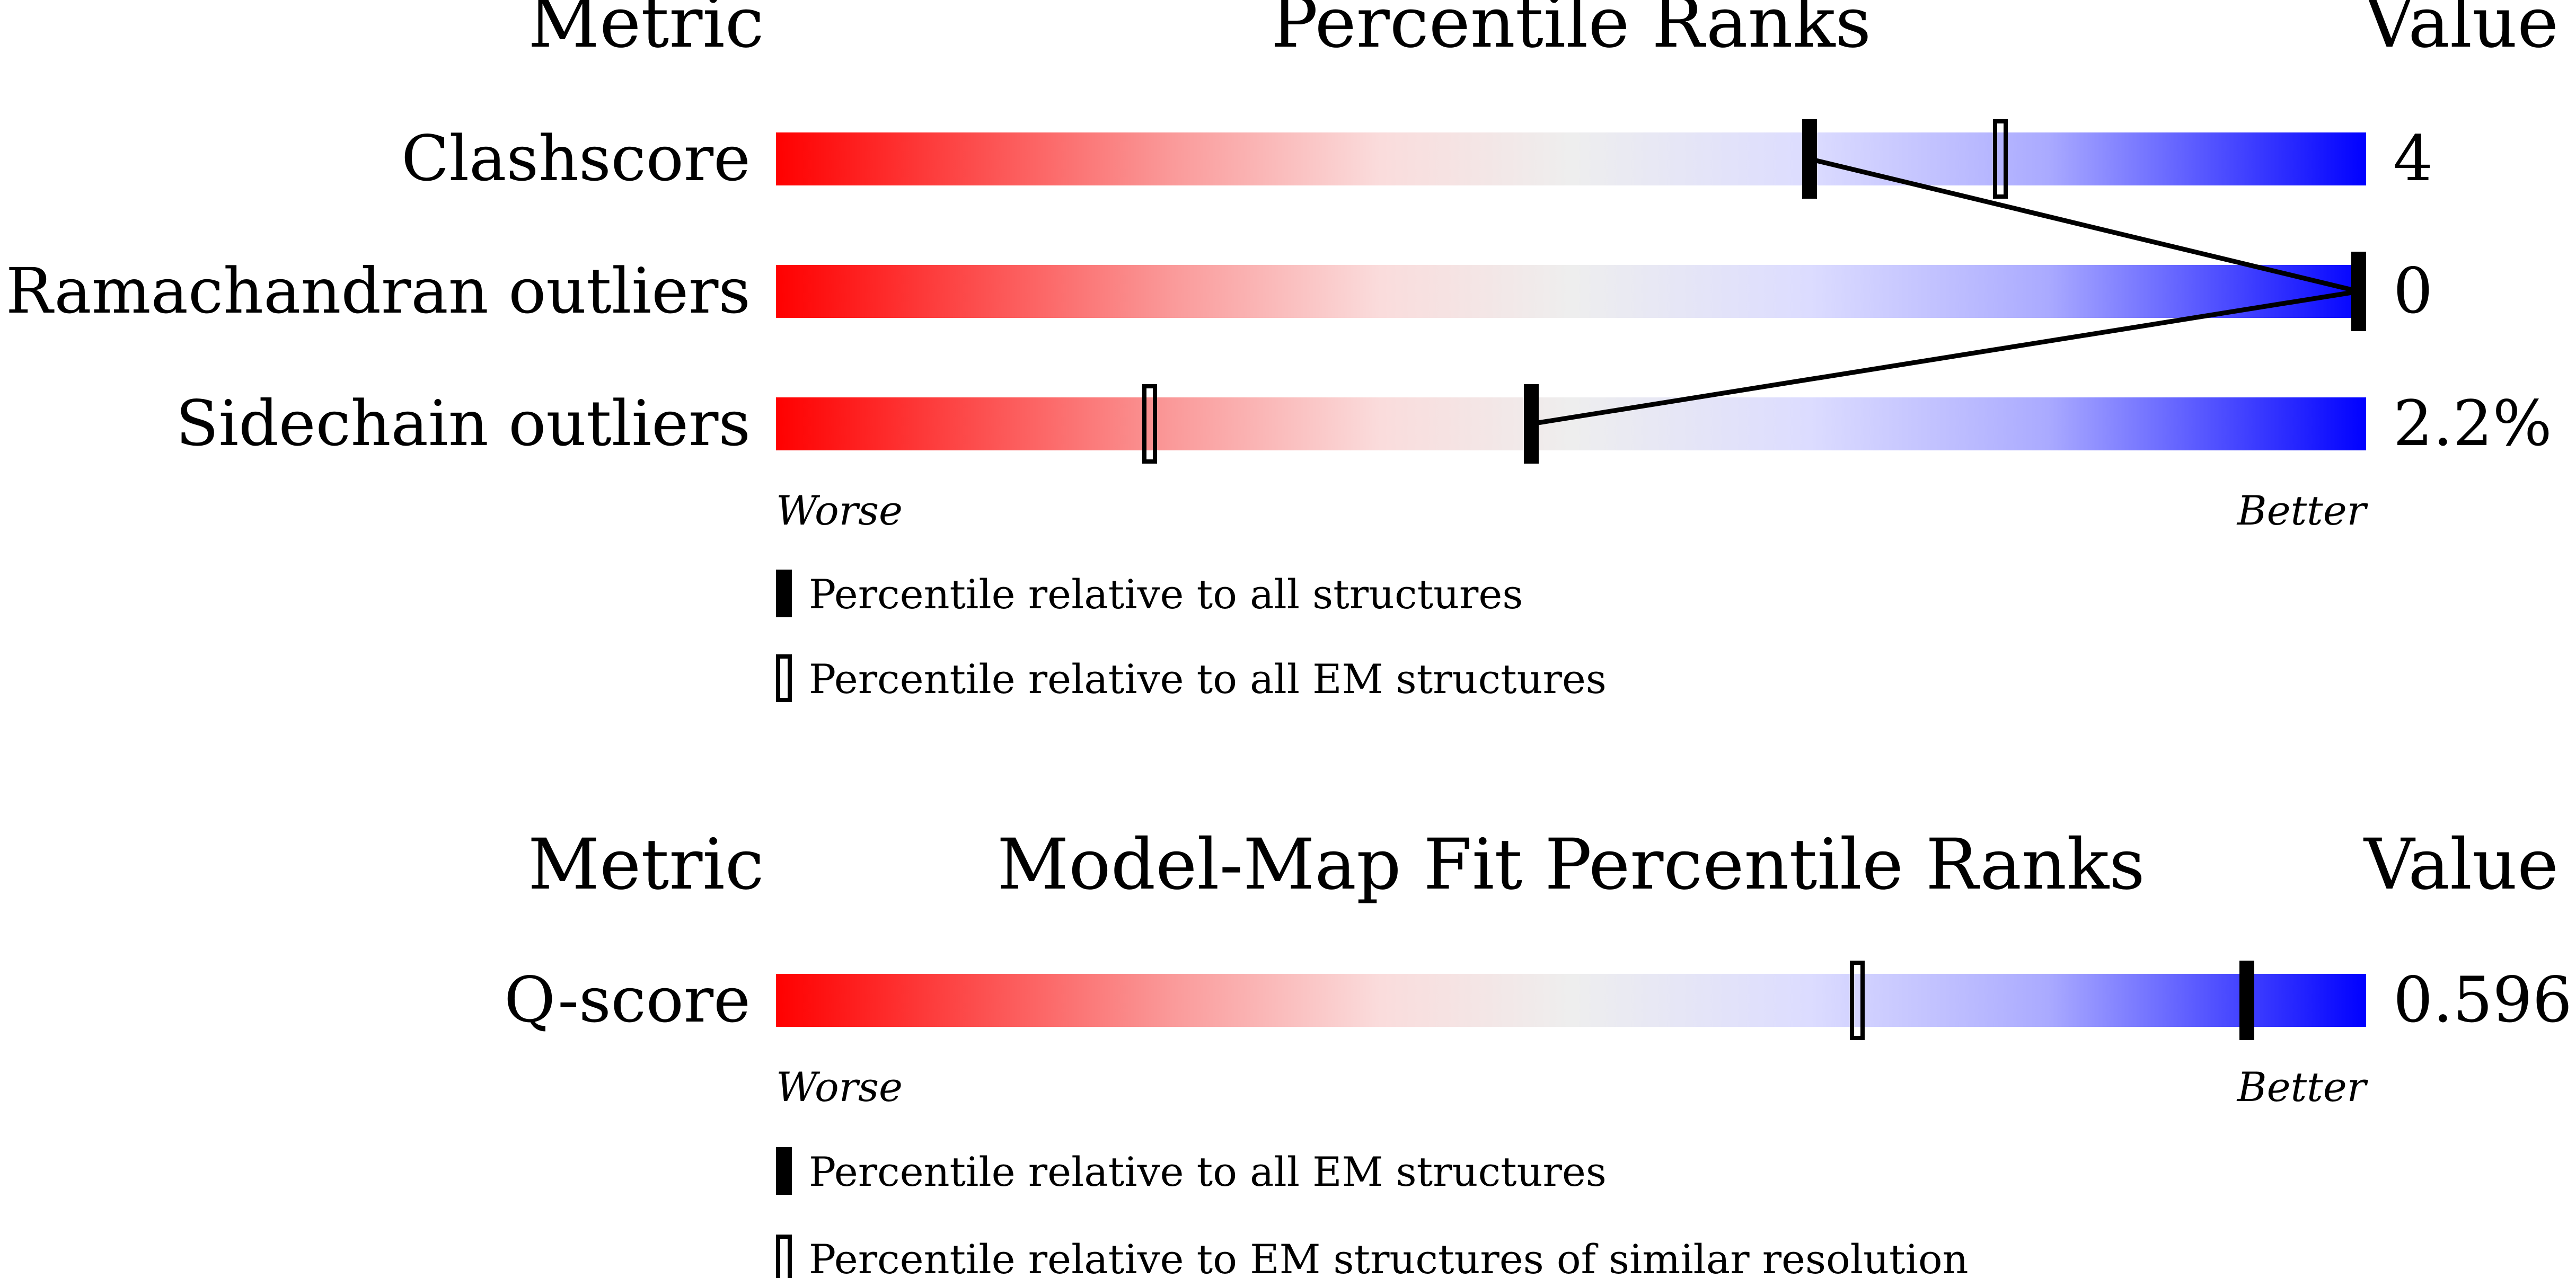  What do you see at coordinates (627, 999) in the screenshot?
I see `metric-label: Q-score` at bounding box center [627, 999].